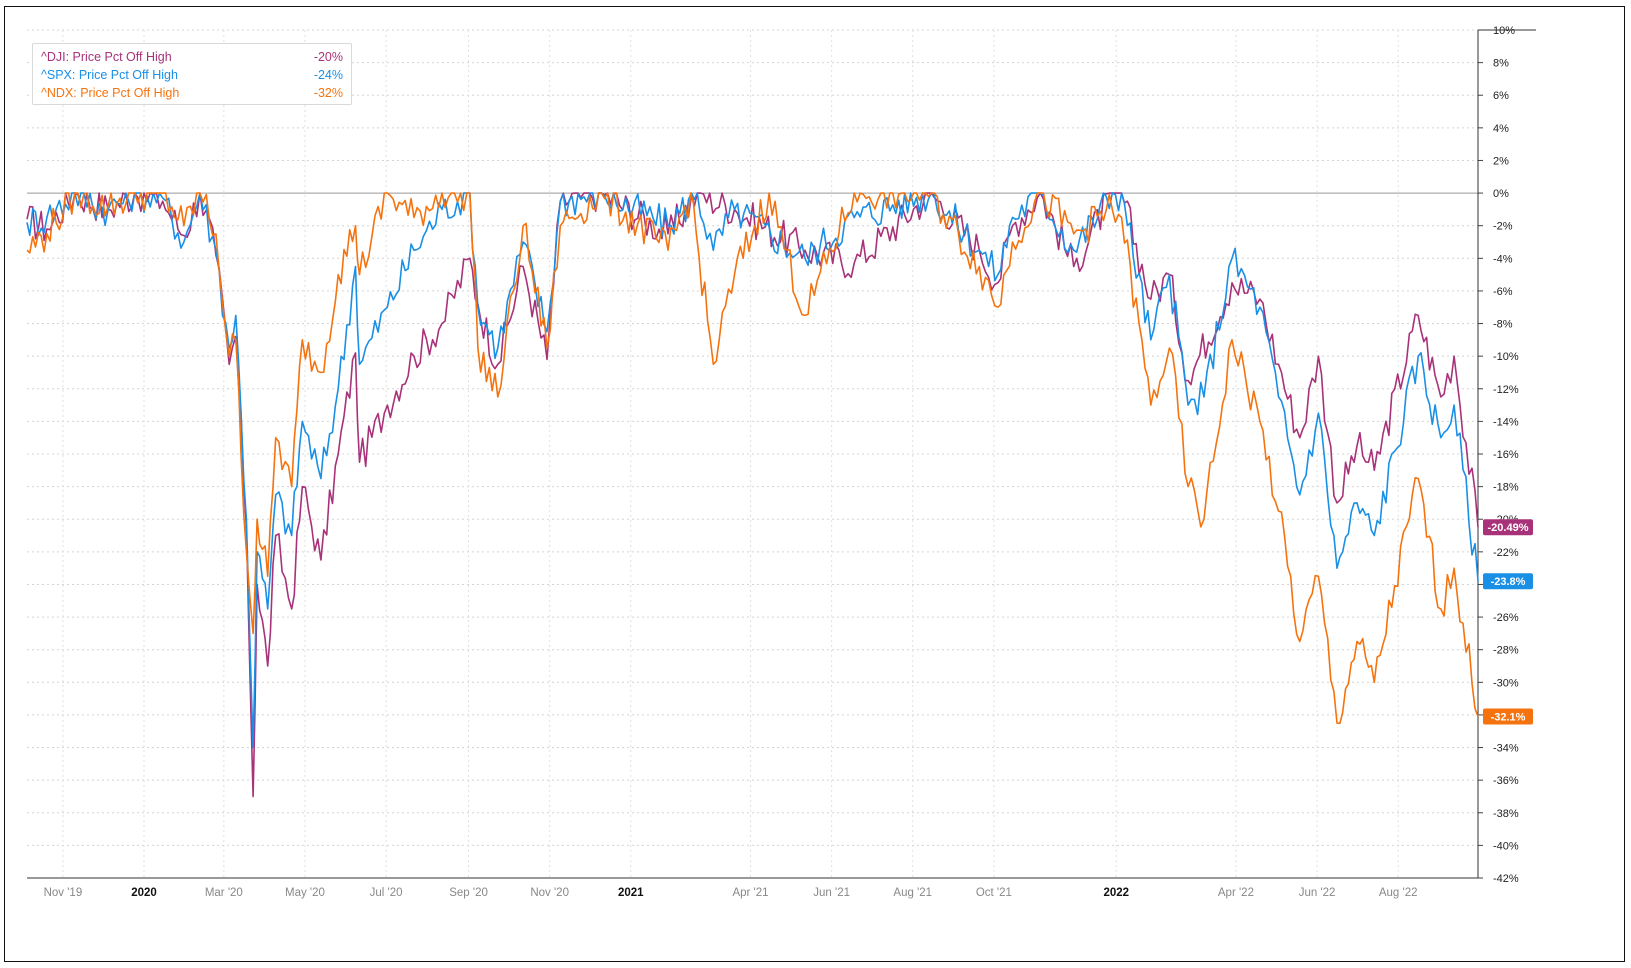 This screenshot has width=1631, height=968. What do you see at coordinates (1506, 814) in the screenshot?
I see `y-tick-label: -38%` at bounding box center [1506, 814].